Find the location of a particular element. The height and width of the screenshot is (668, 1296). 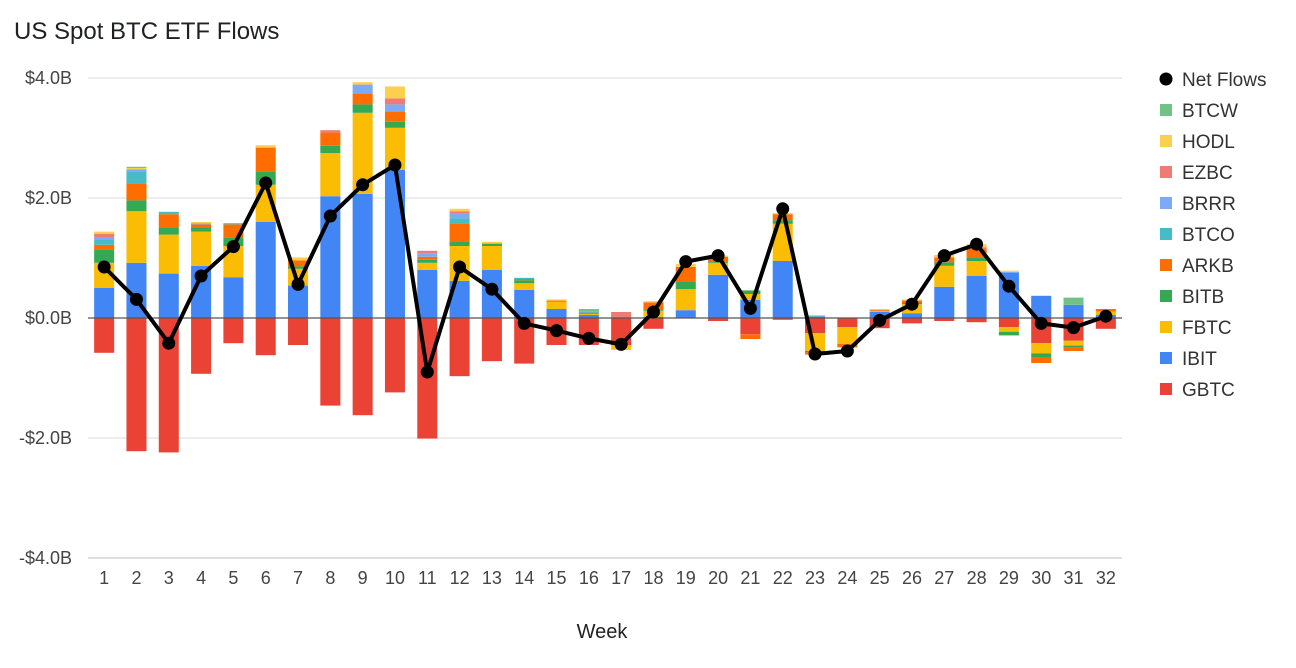

legend-swatch-ibit is located at coordinates (1166, 358).